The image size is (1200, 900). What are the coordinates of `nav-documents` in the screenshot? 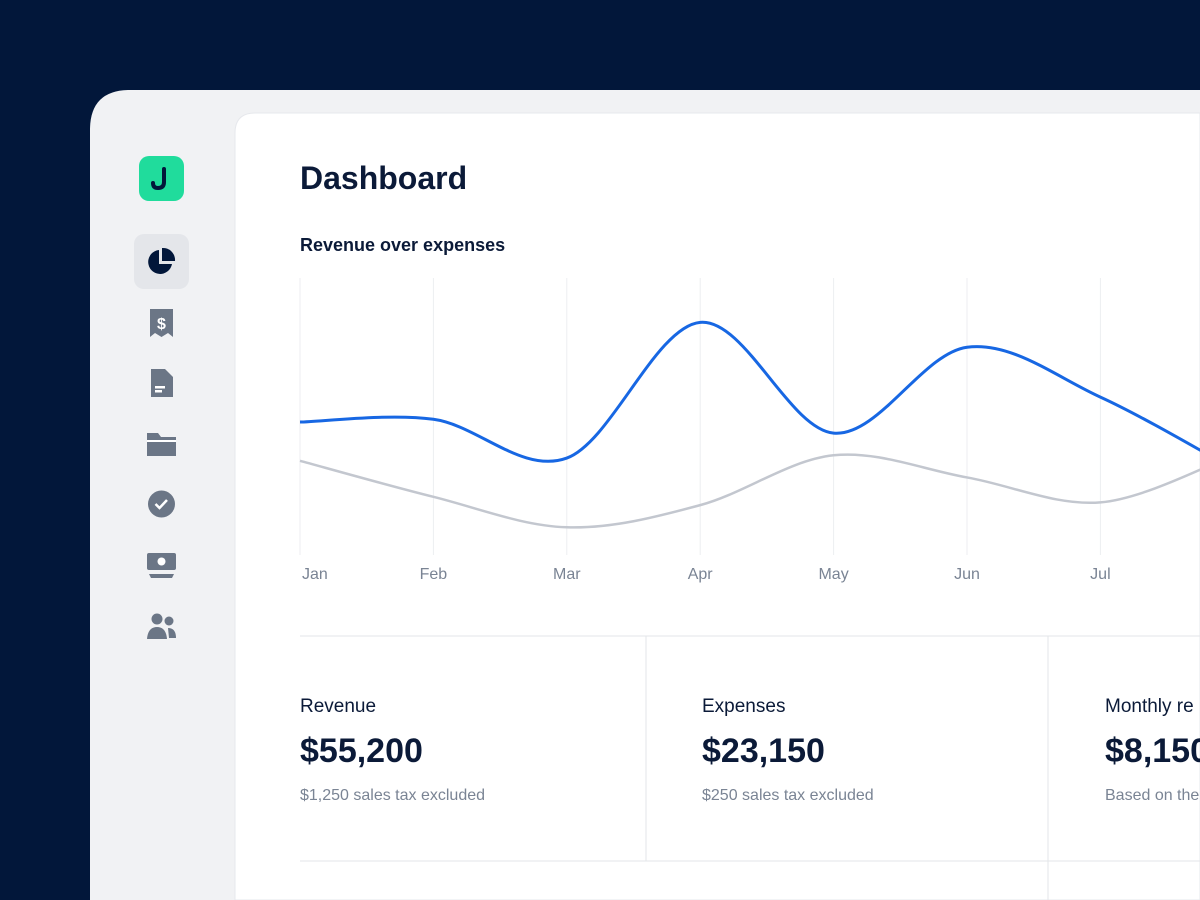 It's located at (162, 383).